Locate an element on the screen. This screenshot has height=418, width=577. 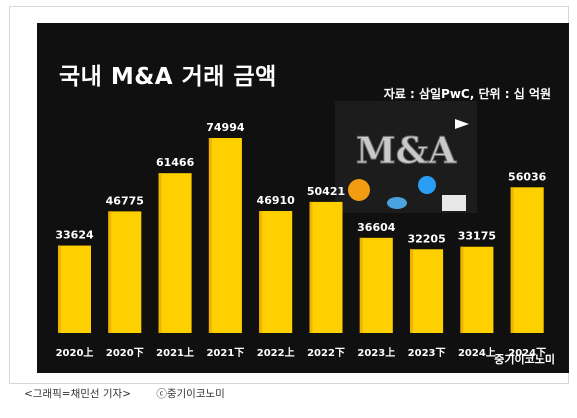
category-label: 2024上 is located at coordinates (477, 352).